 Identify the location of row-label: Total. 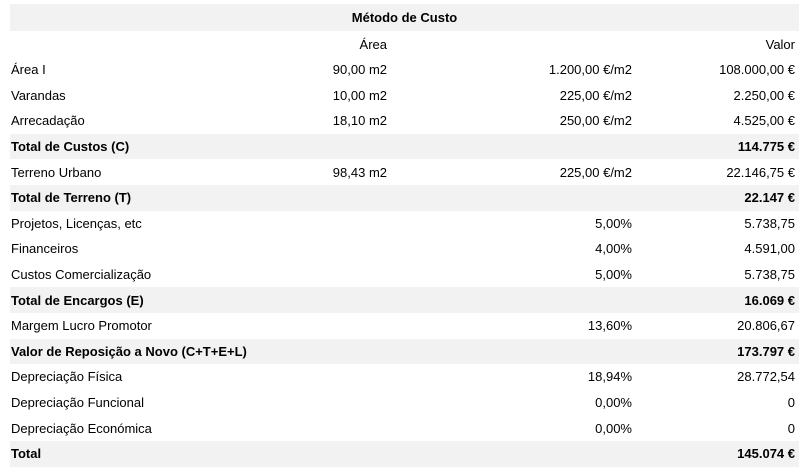
(26, 454).